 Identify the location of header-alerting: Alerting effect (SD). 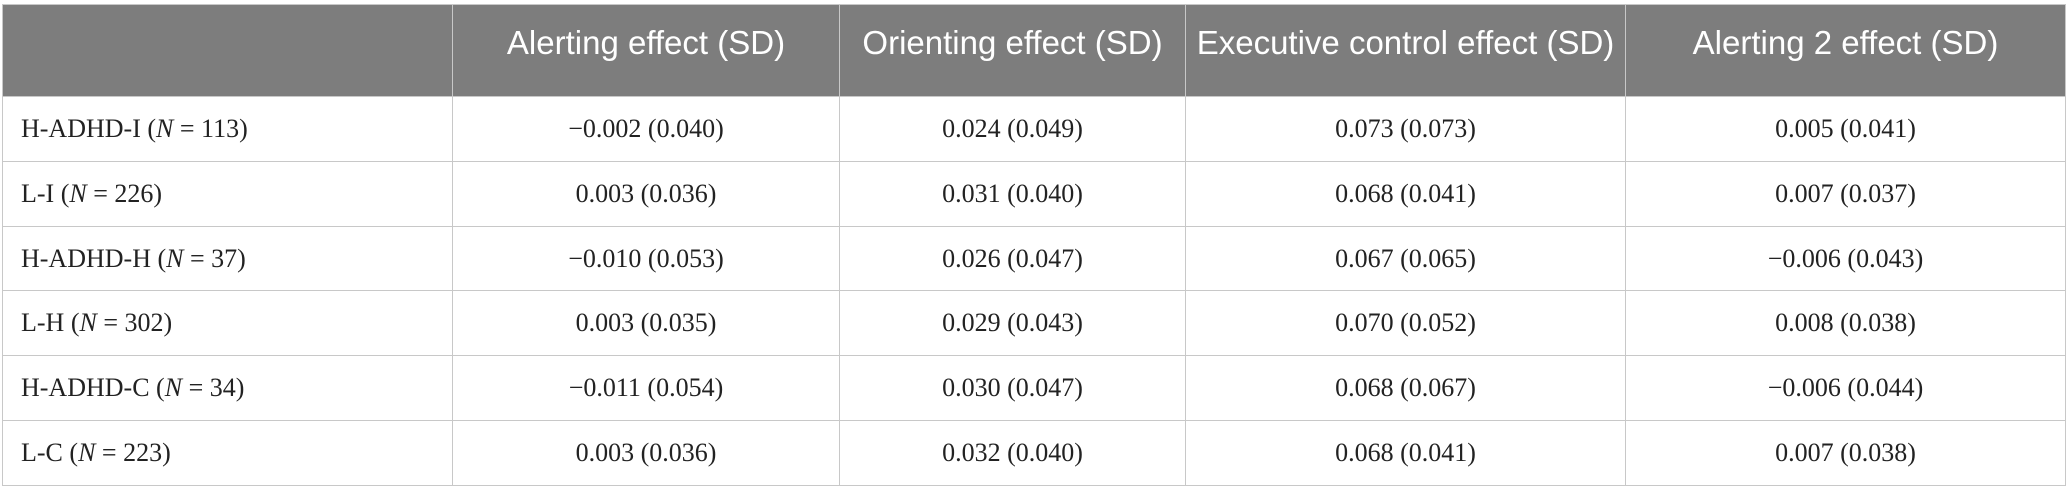
(646, 50).